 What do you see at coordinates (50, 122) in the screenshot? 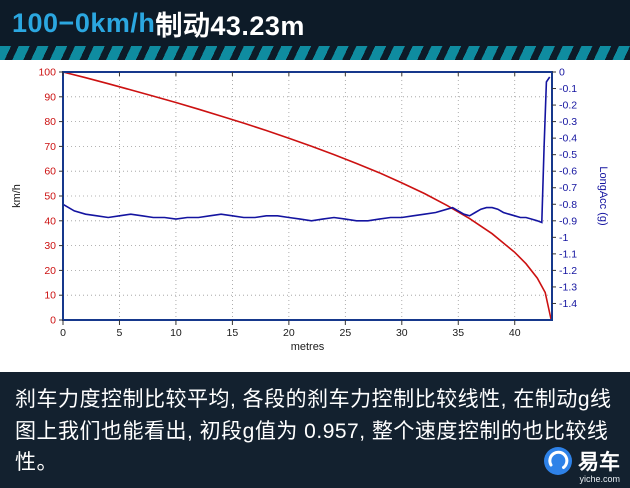
I see `svg-text: 80` at bounding box center [50, 122].